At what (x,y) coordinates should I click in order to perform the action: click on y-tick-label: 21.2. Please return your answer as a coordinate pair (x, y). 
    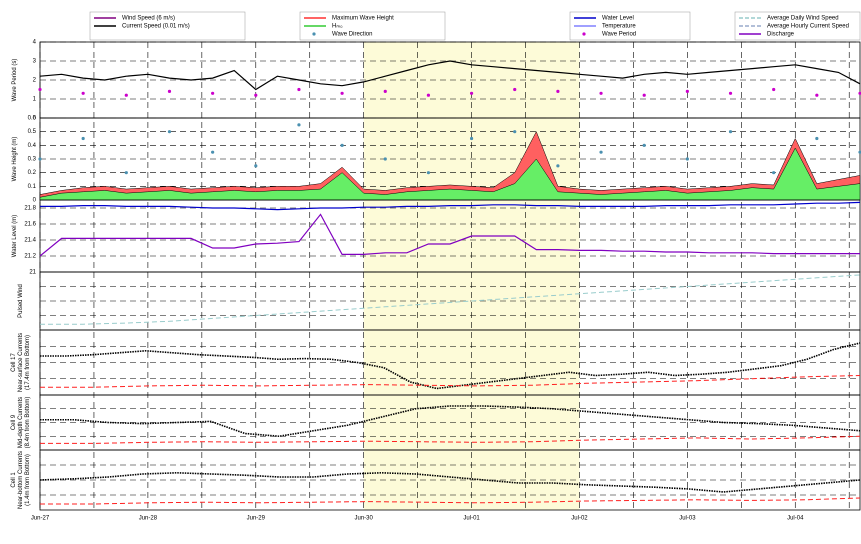
    Looking at the image, I should click on (30, 257).